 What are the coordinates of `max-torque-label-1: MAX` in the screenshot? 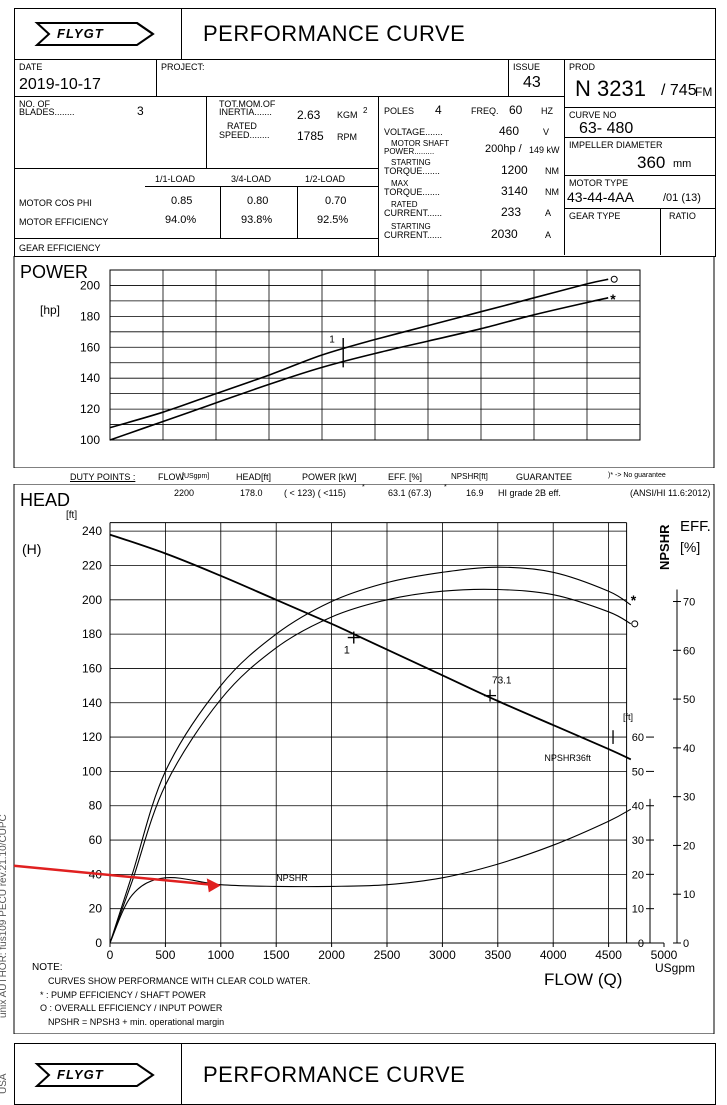 It's located at (400, 183).